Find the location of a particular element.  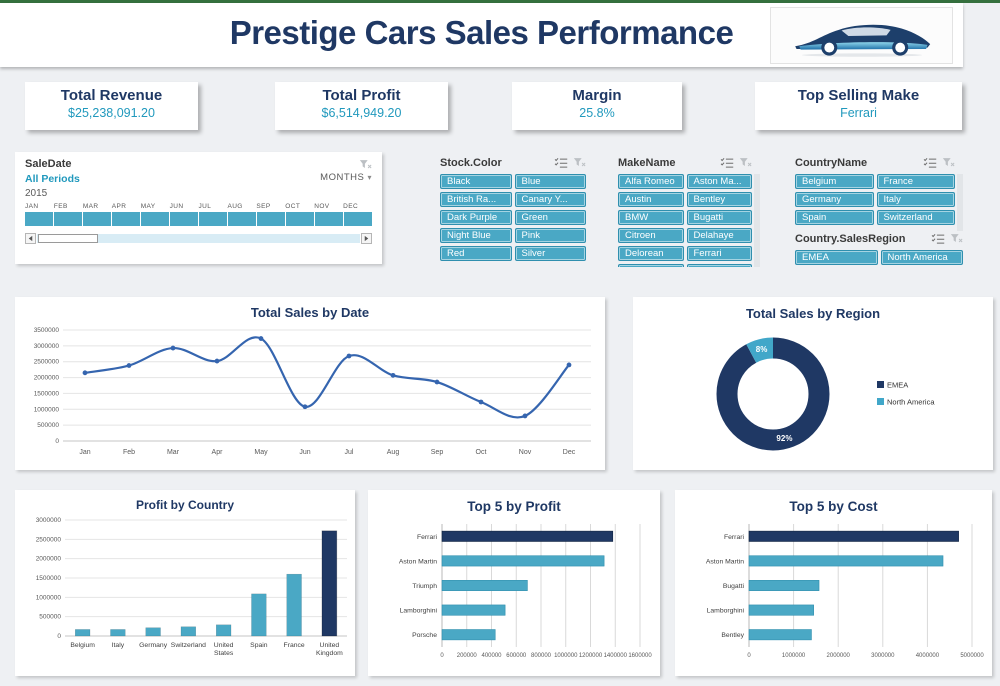

svg-text: 600000 is located at coordinates (516, 656).